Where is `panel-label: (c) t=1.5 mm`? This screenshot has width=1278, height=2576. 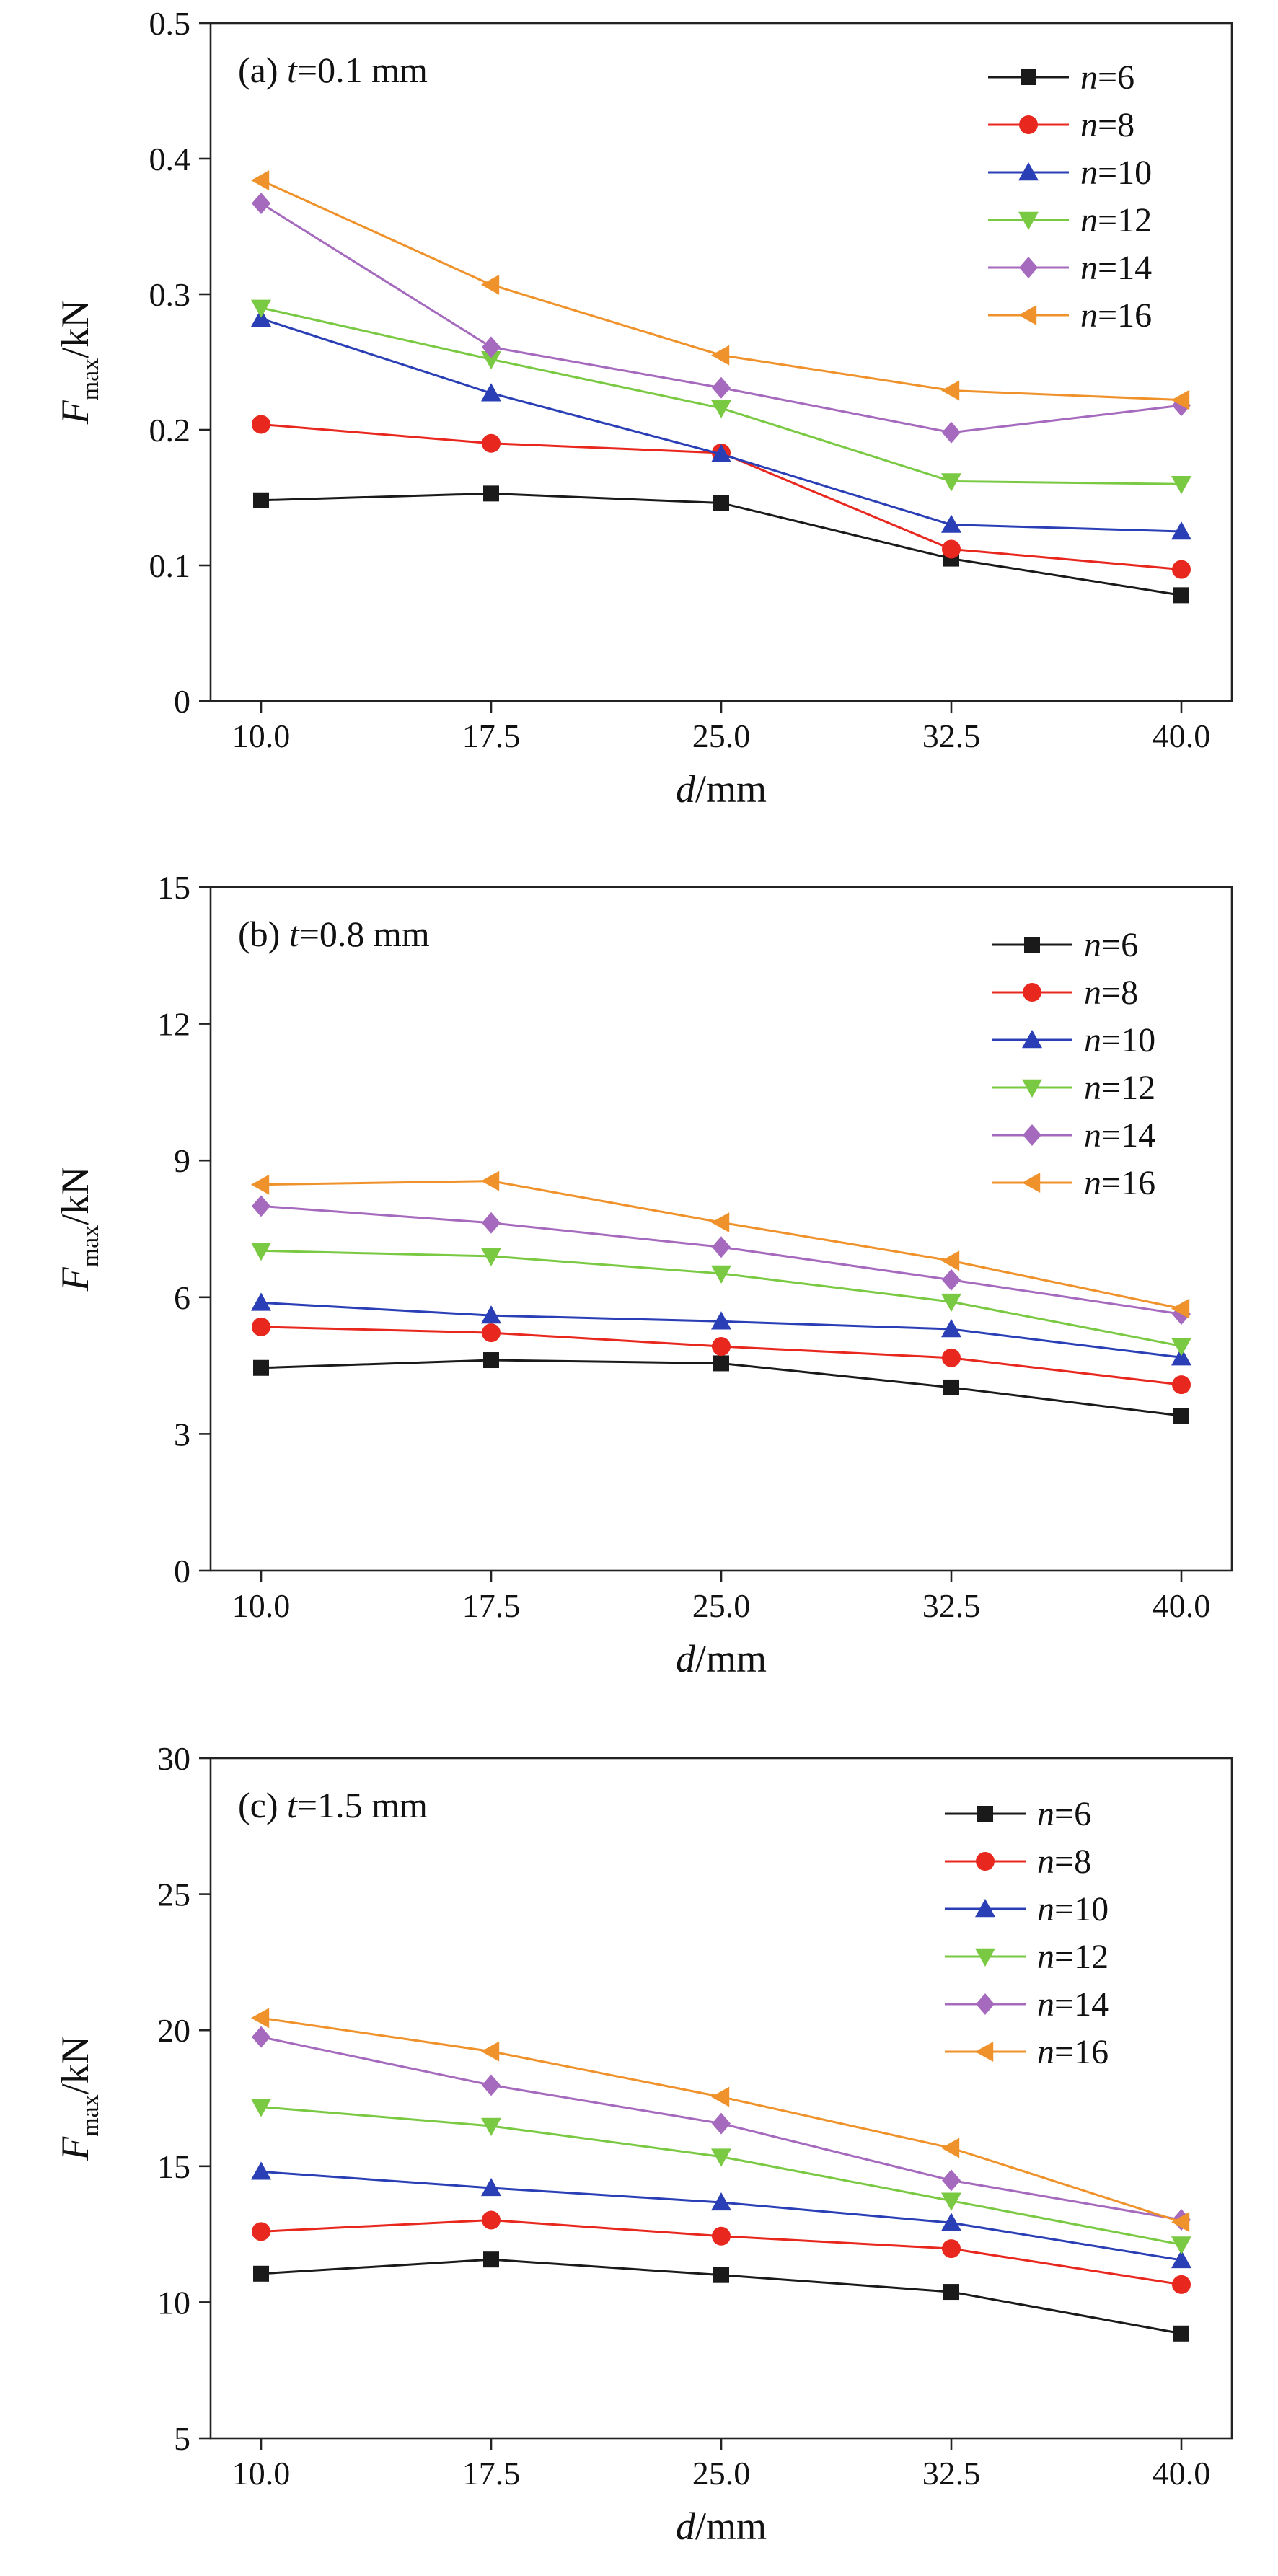
panel-label: (c) t=1.5 mm is located at coordinates (333, 1805).